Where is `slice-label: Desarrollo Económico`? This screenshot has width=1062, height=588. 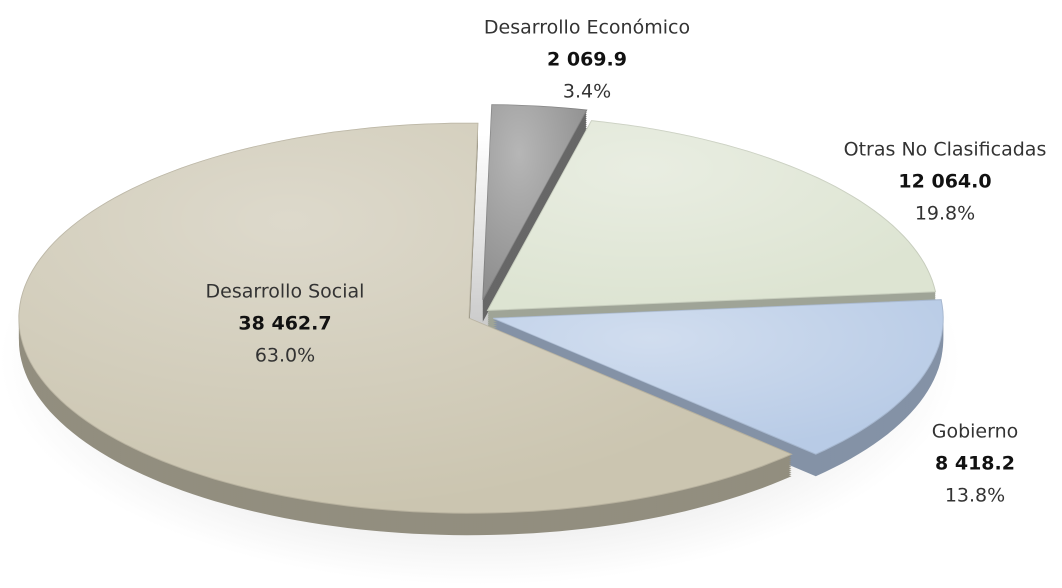 slice-label: Desarrollo Económico is located at coordinates (587, 28).